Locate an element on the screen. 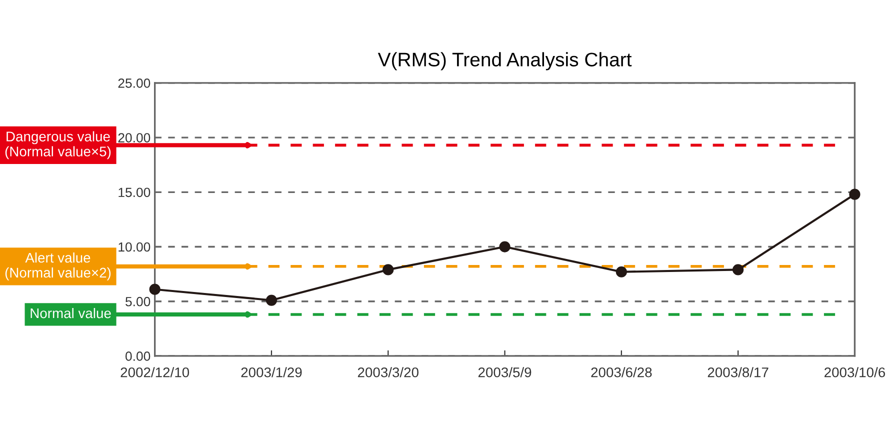 This screenshot has width=895, height=432. y-tick-label: 10.00 is located at coordinates (134, 247).